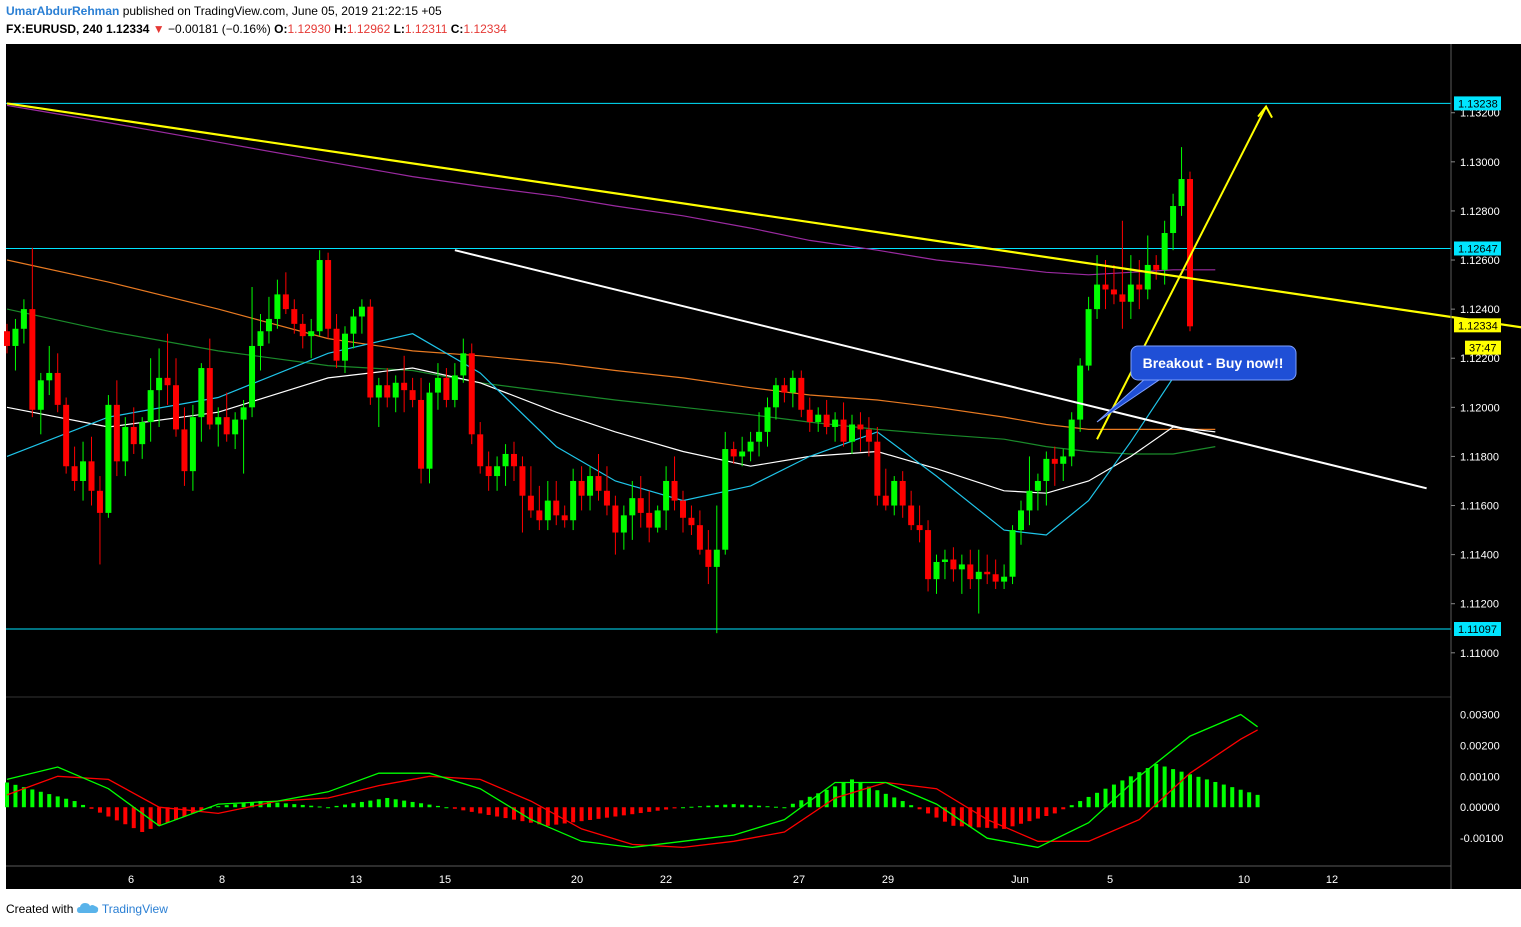 This screenshot has width=1521, height=927. Describe the element at coordinates (733, 880) in the screenshot. I see `time-axis: 6 8 13 15 20 22 27 29 Jun 5 10 12` at that location.